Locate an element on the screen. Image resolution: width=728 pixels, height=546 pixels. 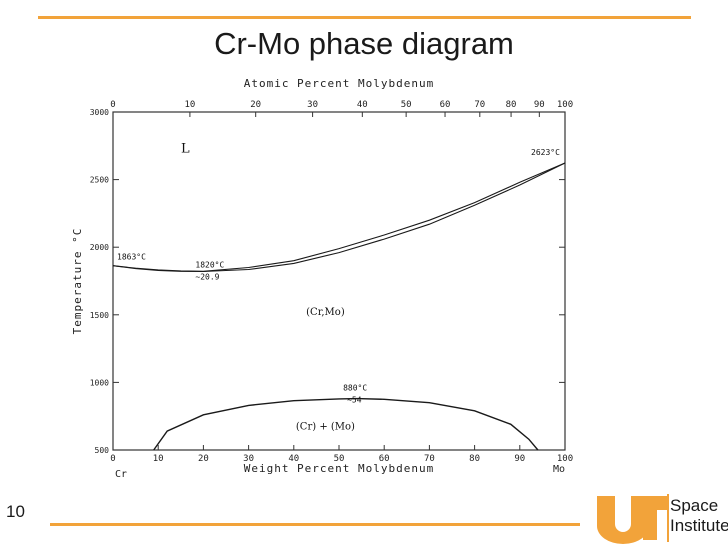
logo-line-1: Space is located at coordinates (694, 505).